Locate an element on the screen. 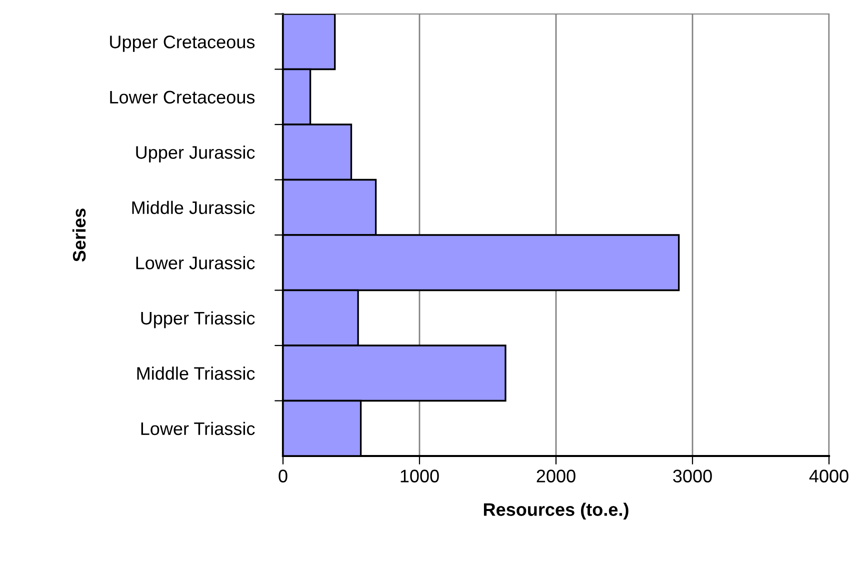 The image size is (858, 570). y-tick-label: Upper Cretaceous is located at coordinates (182, 44).